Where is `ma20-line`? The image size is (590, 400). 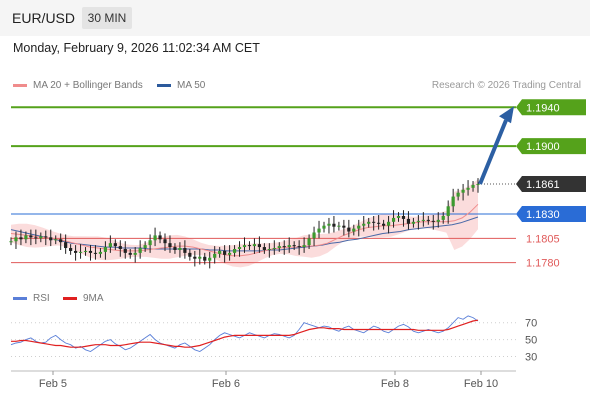 ma20-line is located at coordinates (244, 230).